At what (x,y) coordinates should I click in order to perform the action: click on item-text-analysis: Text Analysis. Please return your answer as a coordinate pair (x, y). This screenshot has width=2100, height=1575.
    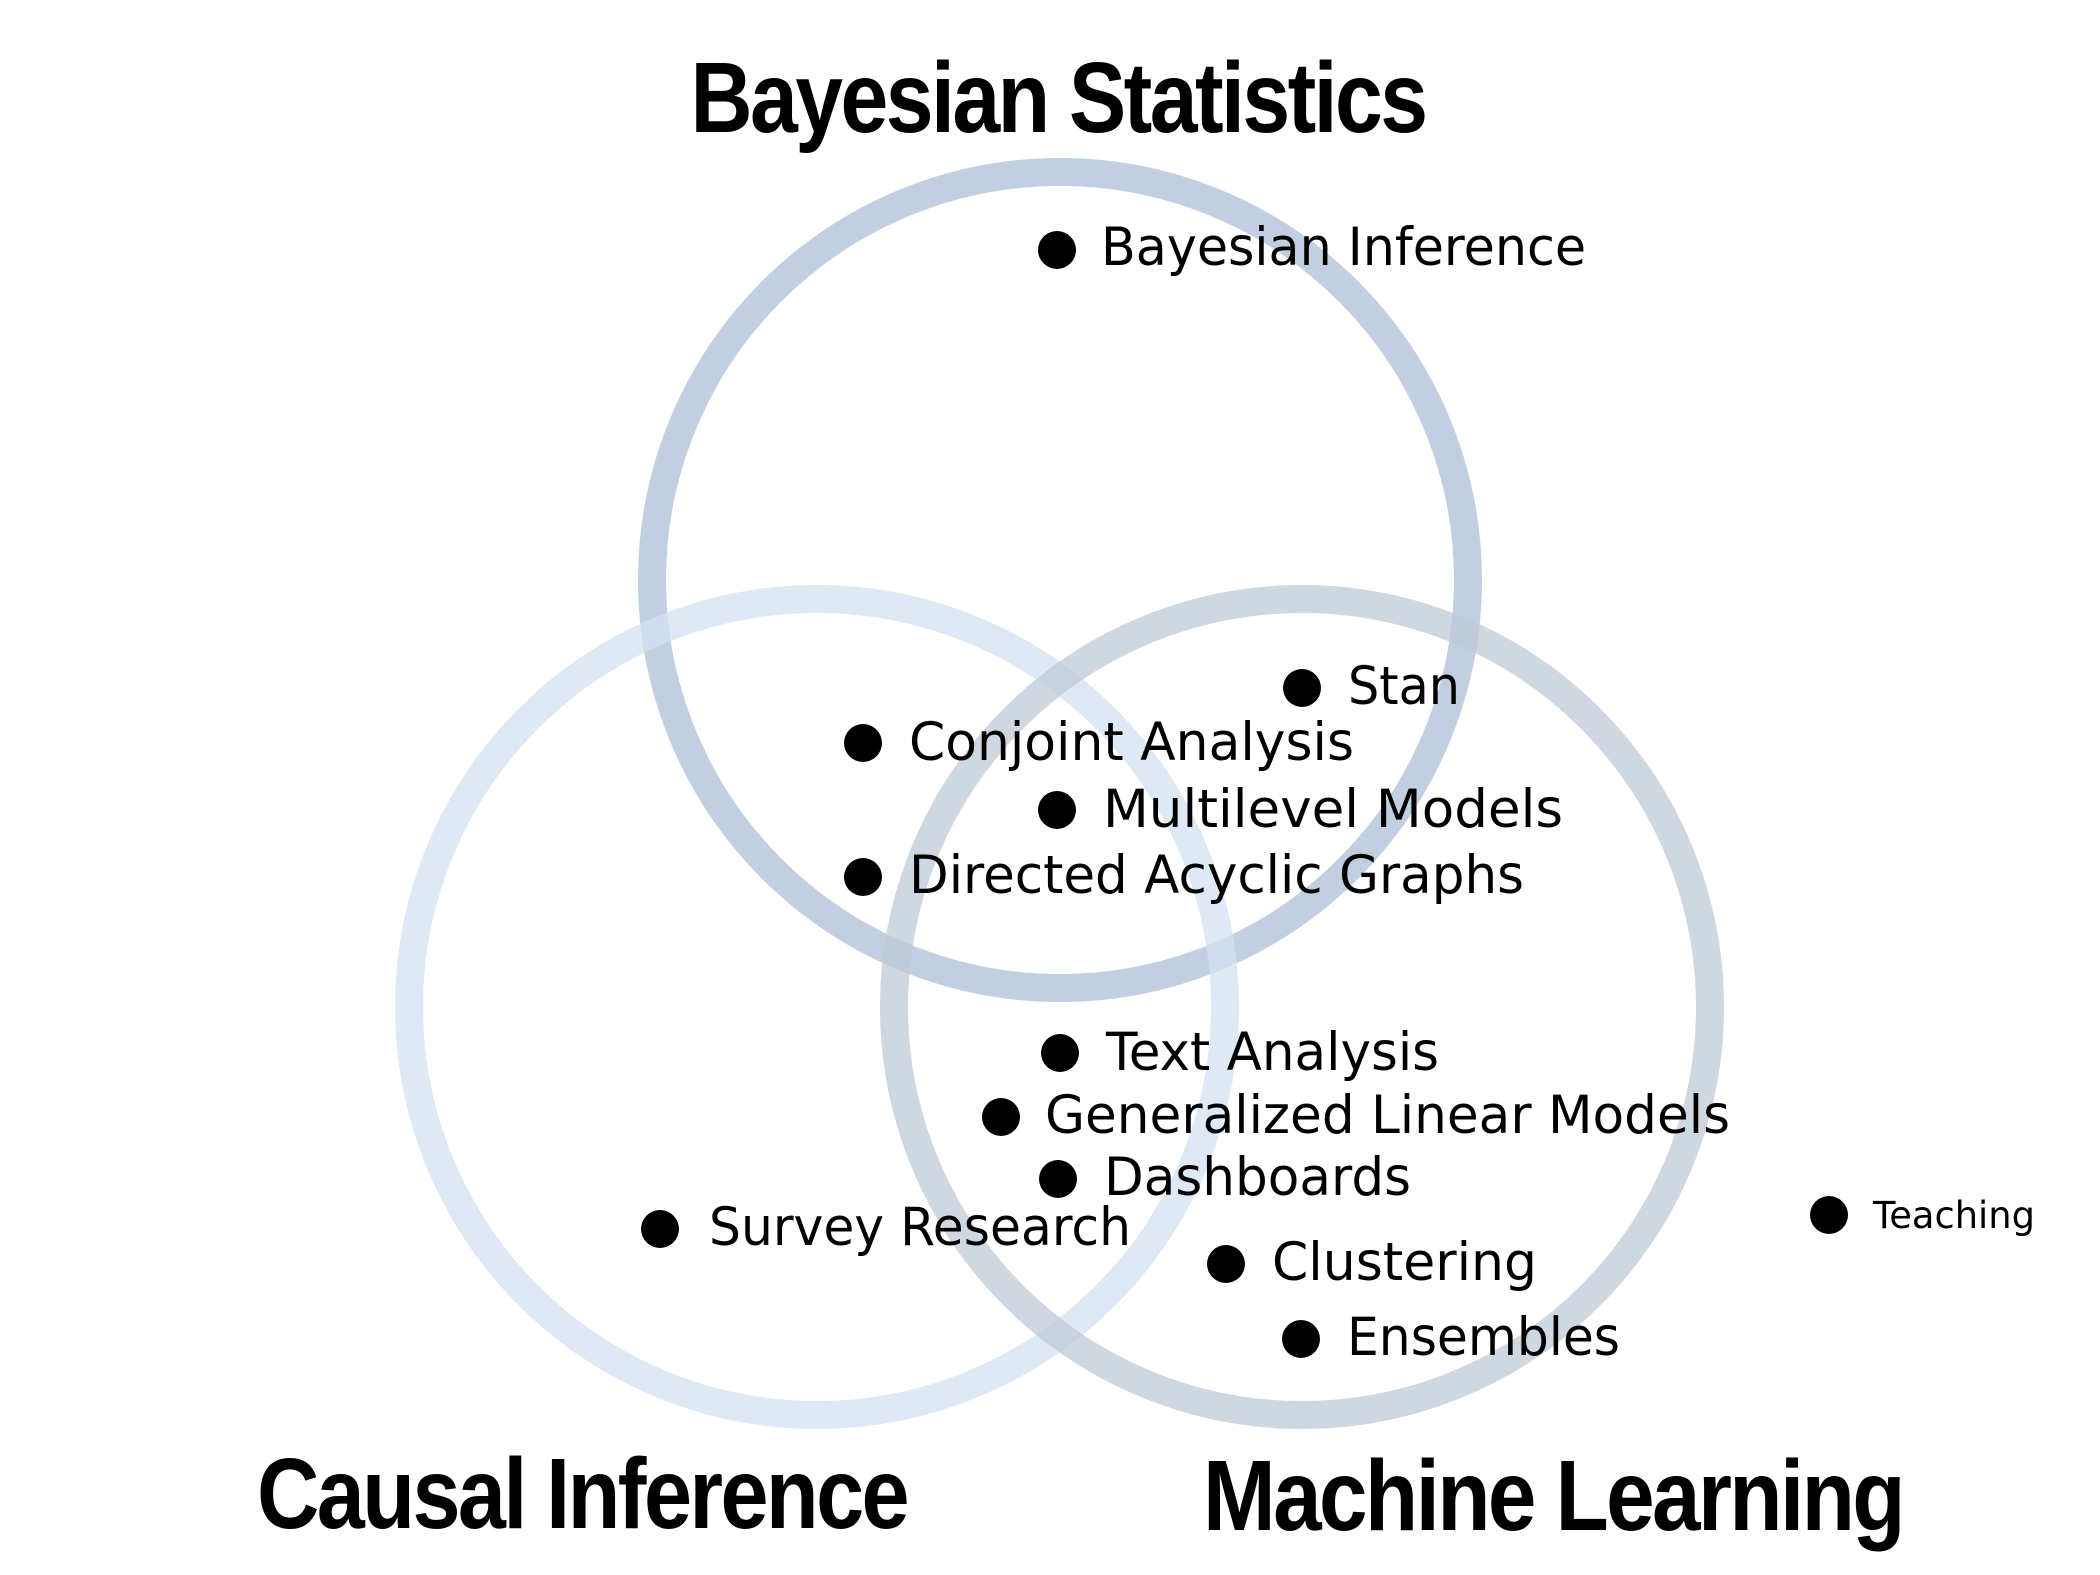
    Looking at the image, I should click on (1240, 1052).